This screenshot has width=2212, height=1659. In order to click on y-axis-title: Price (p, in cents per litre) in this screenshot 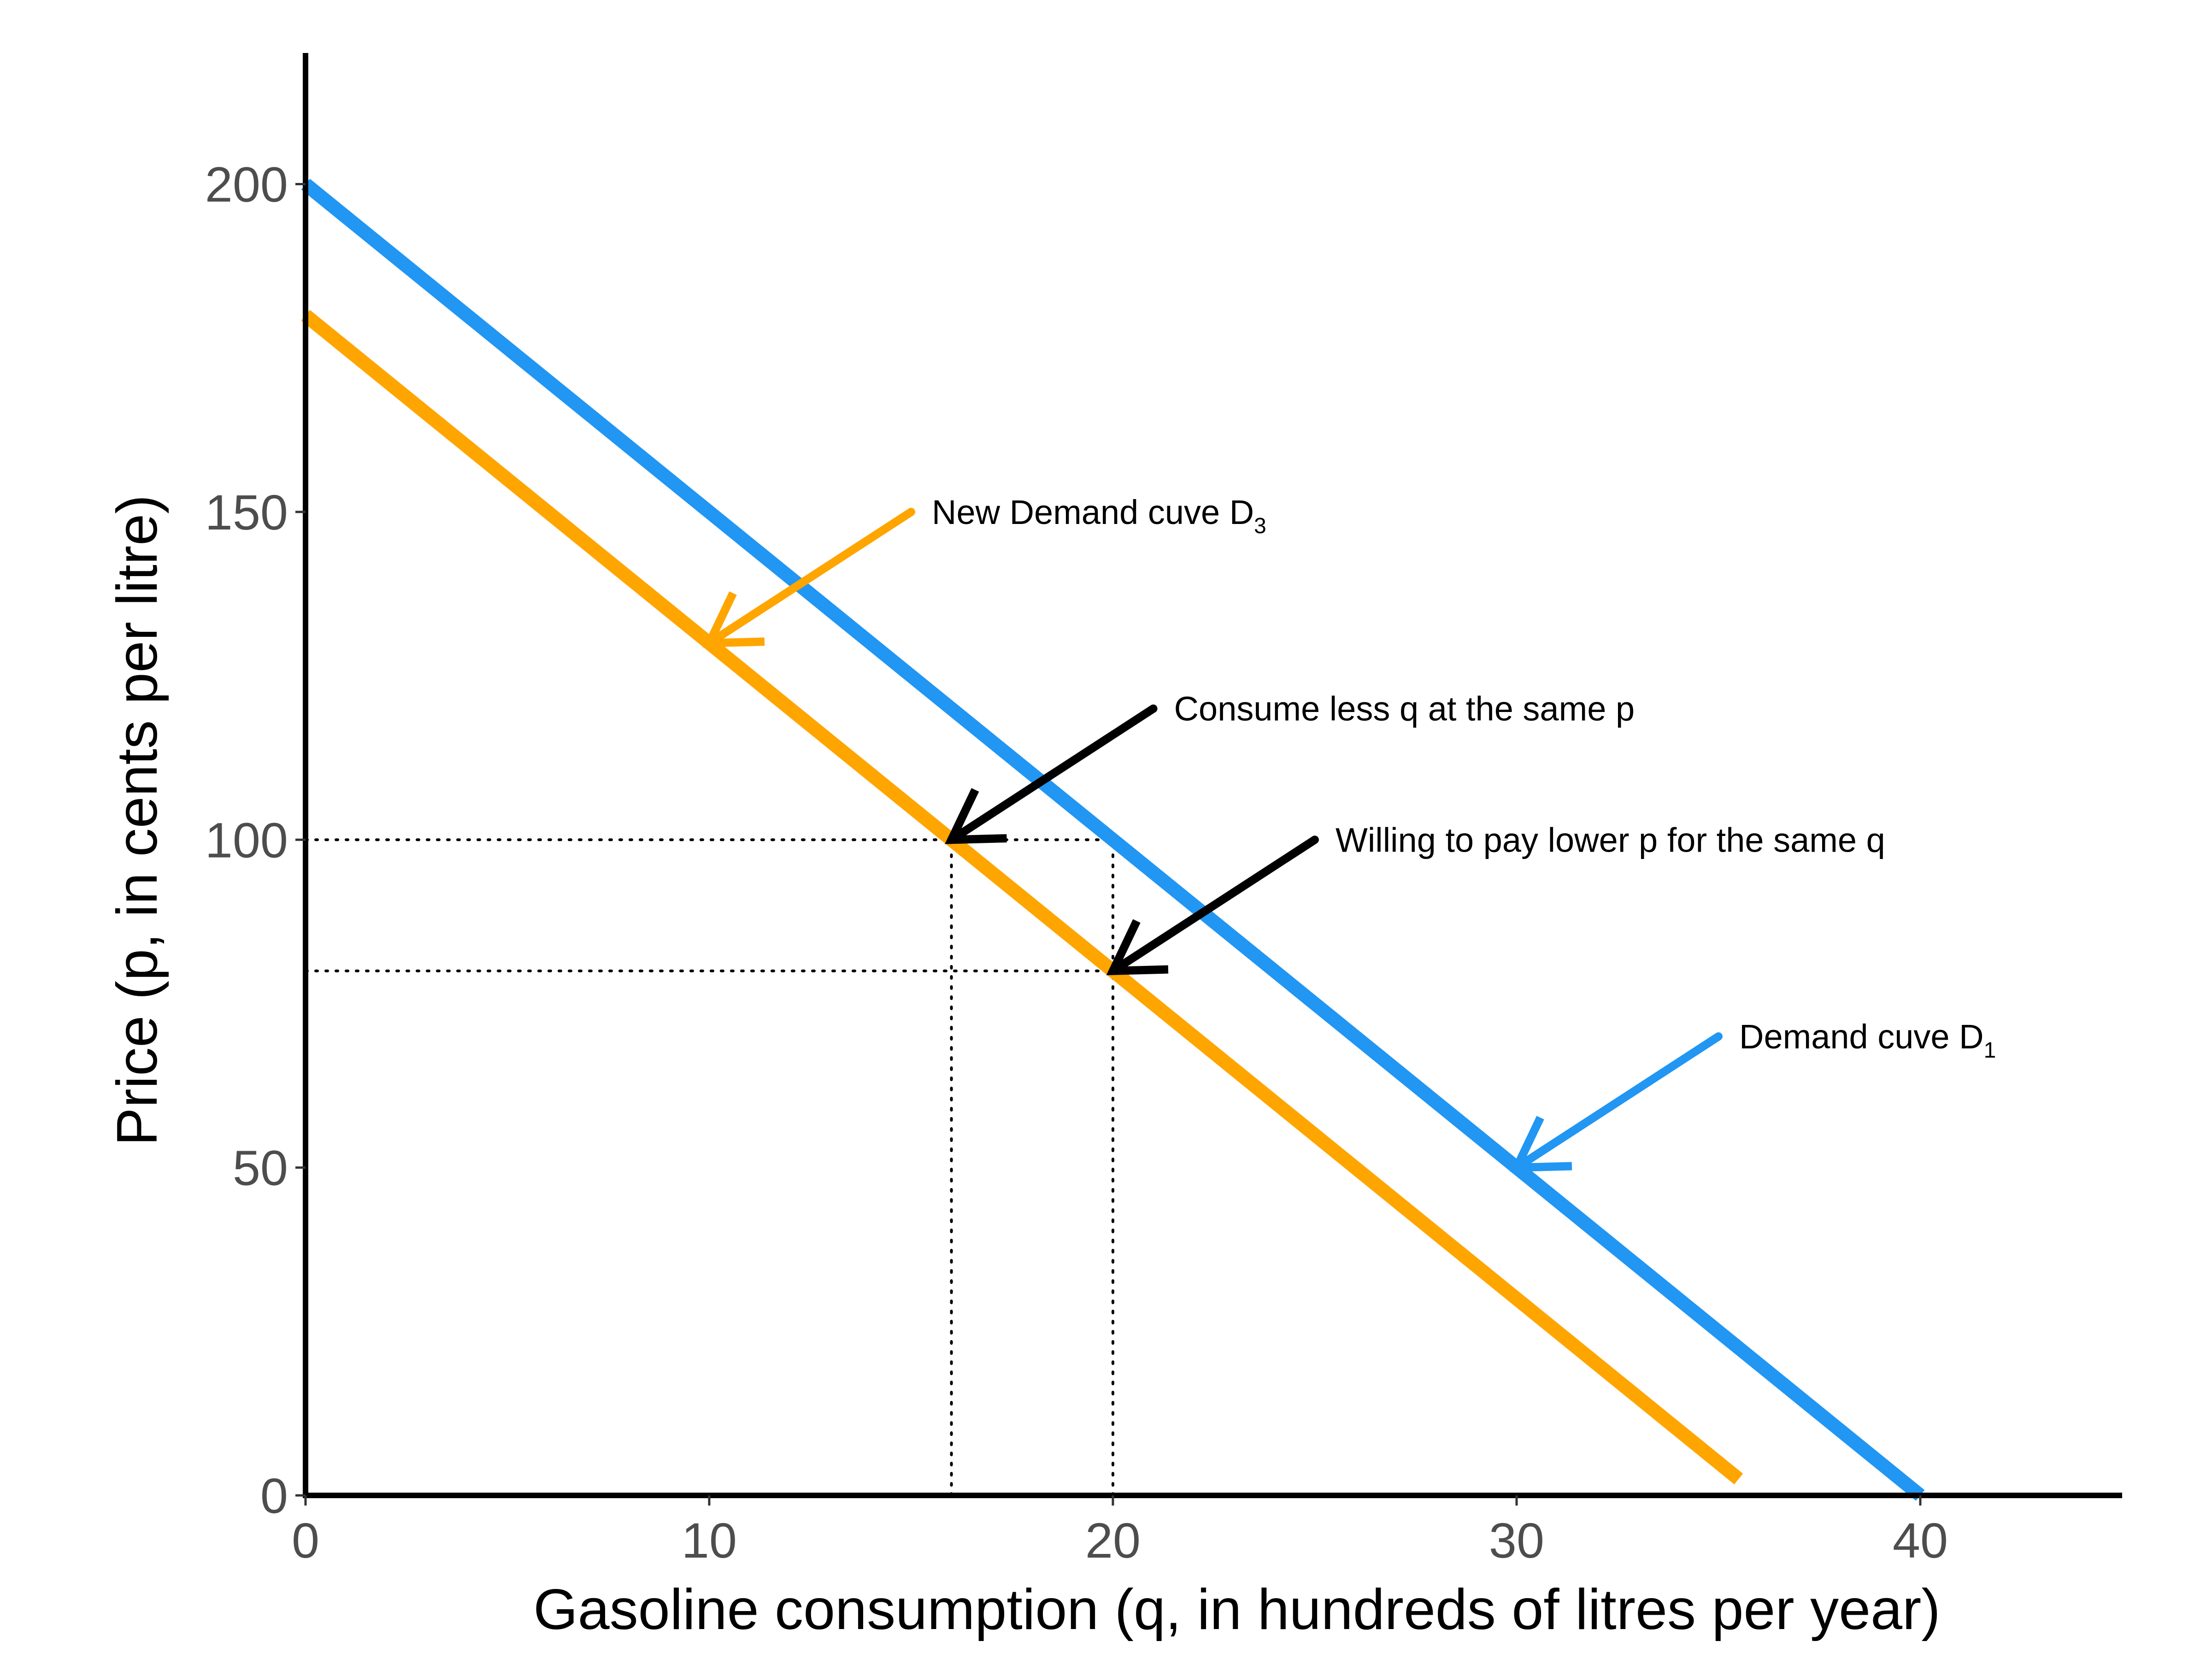, I will do `click(137, 820)`.